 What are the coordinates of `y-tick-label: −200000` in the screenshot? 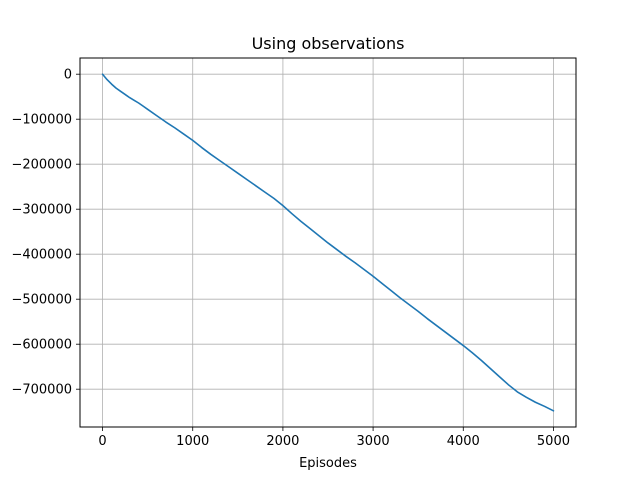 It's located at (41, 165).